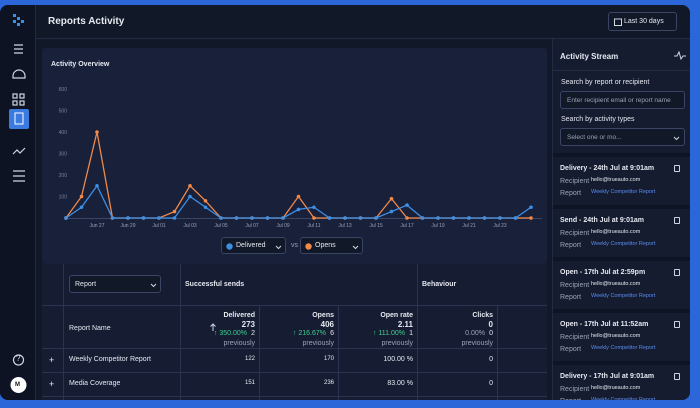 The height and width of the screenshot is (408, 700). Describe the element at coordinates (318, 343) in the screenshot. I see `col-previous-label: previously` at that location.